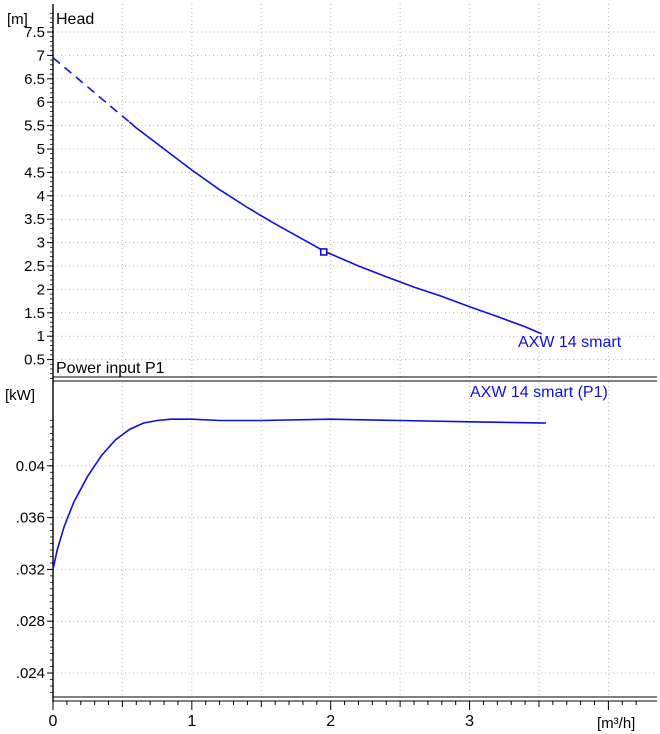 This screenshot has width=660, height=734. I want to click on y-tick-label: .024, so click(30, 673).